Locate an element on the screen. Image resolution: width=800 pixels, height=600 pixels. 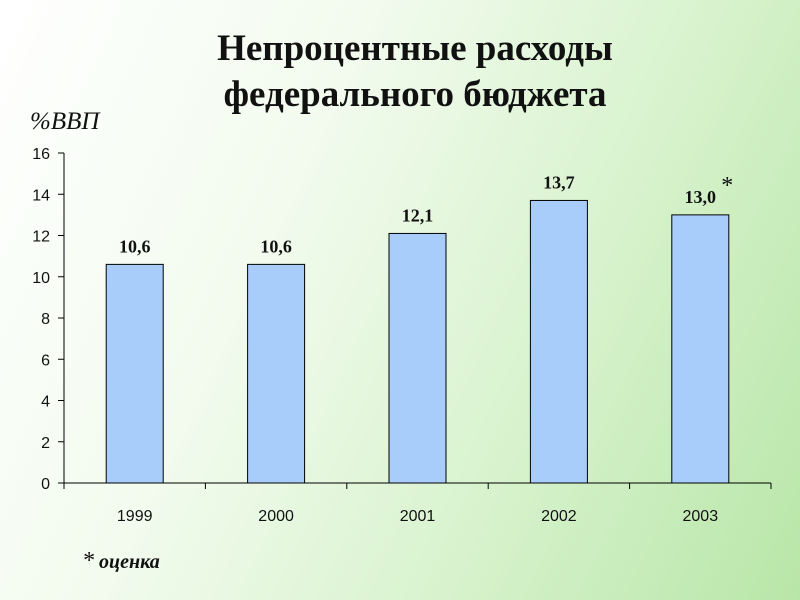
chart-title-line-1: Непроцентные расходы is located at coordinates (415, 48).